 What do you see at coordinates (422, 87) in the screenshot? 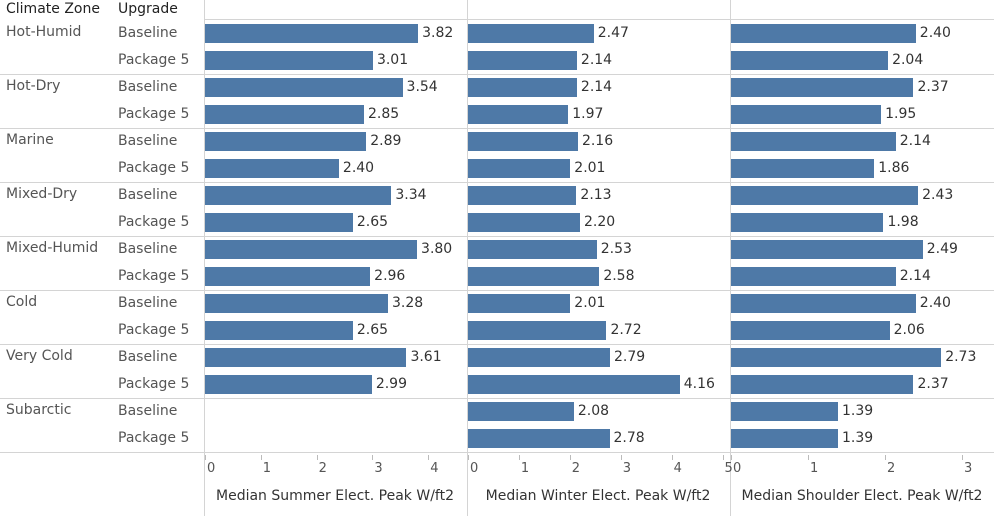
I see `data-label: 3.54` at bounding box center [422, 87].